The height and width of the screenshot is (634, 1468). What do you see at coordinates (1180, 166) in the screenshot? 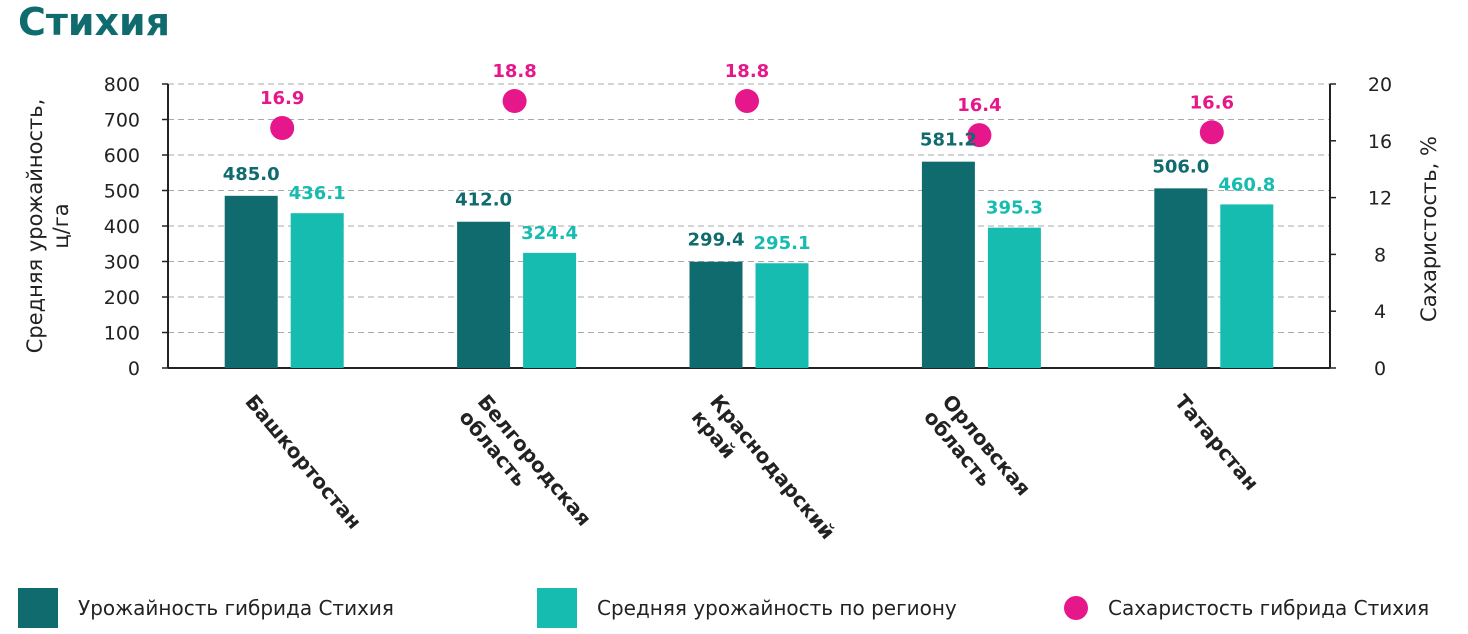
I see `data-label-yield: 506.0` at bounding box center [1180, 166].